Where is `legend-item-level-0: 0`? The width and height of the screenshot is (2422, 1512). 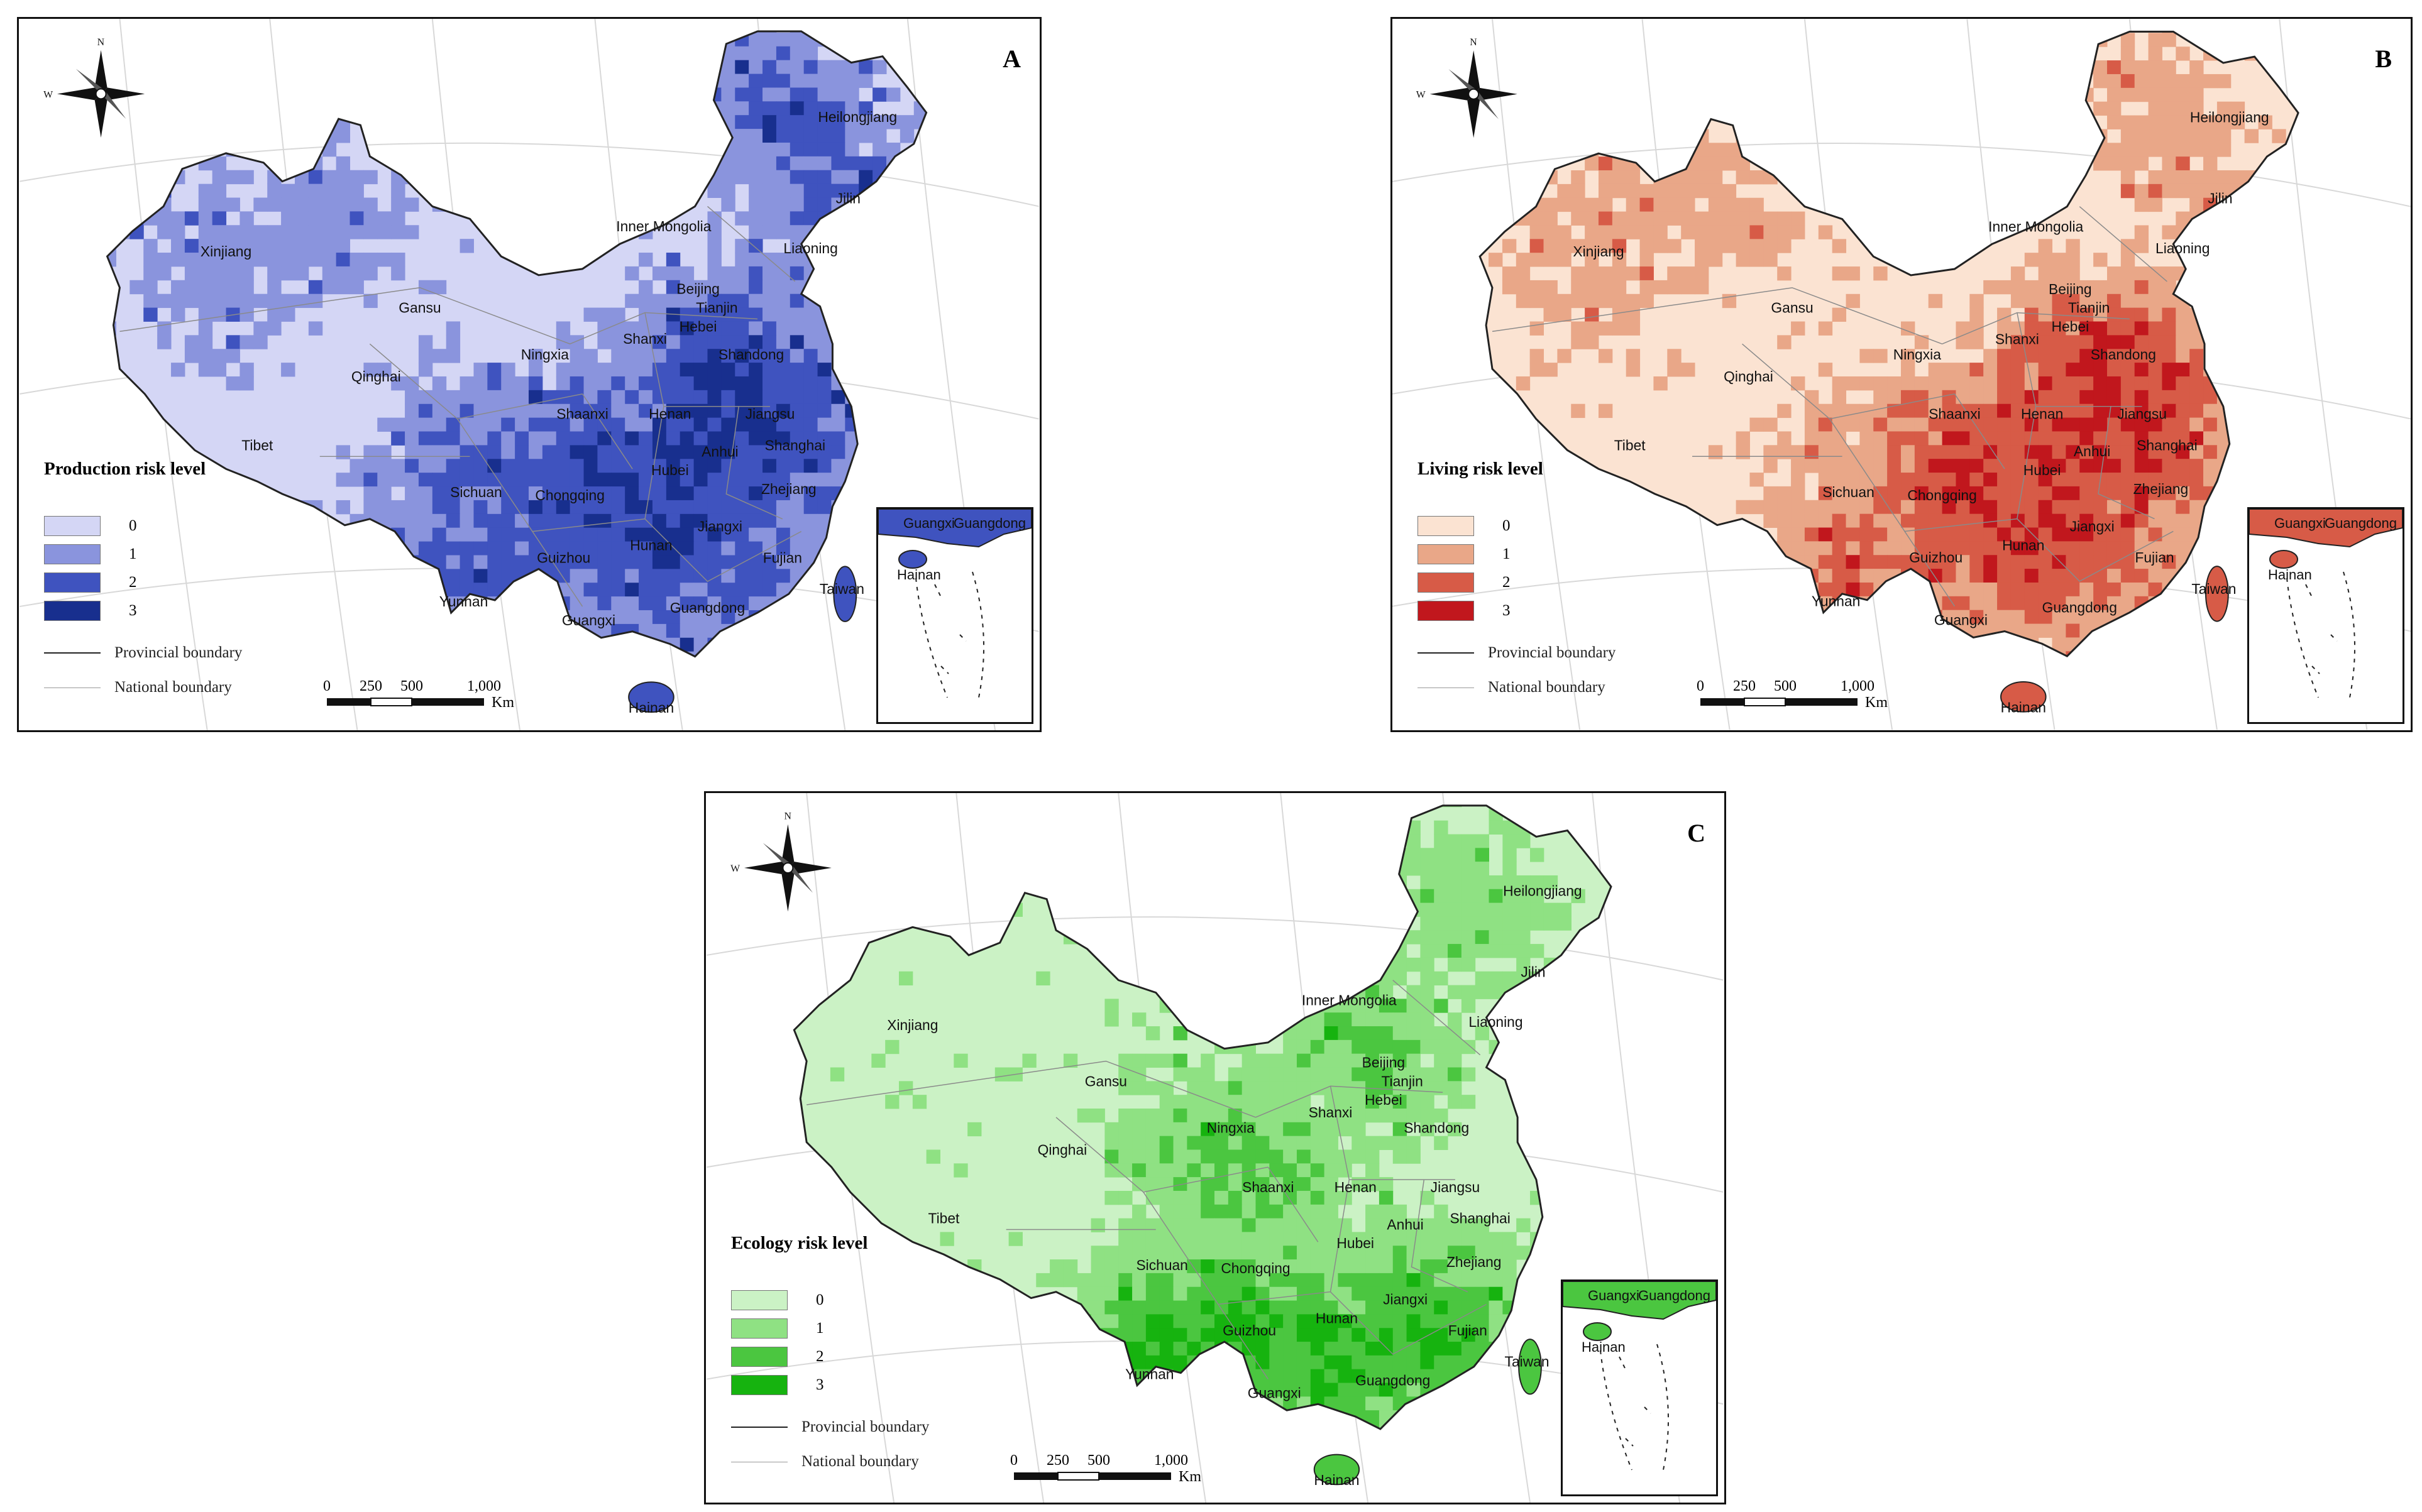 legend-item-level-0: 0 is located at coordinates (91, 526).